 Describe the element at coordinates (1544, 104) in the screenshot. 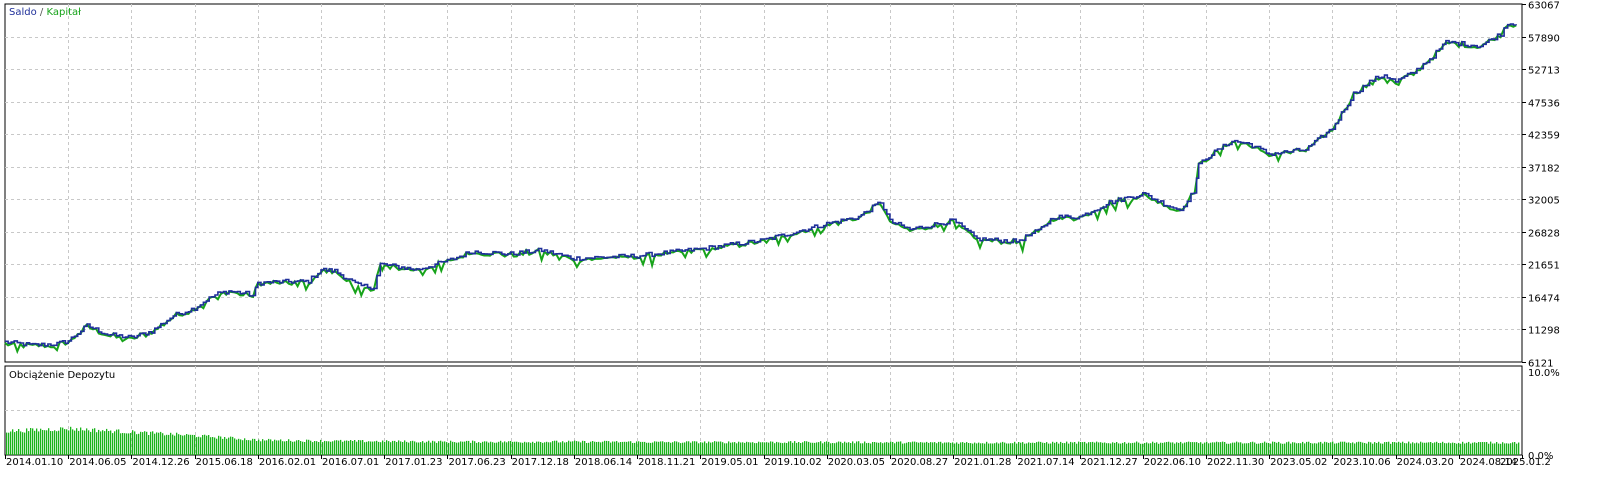

I see `y-tick-label: 47536` at that location.